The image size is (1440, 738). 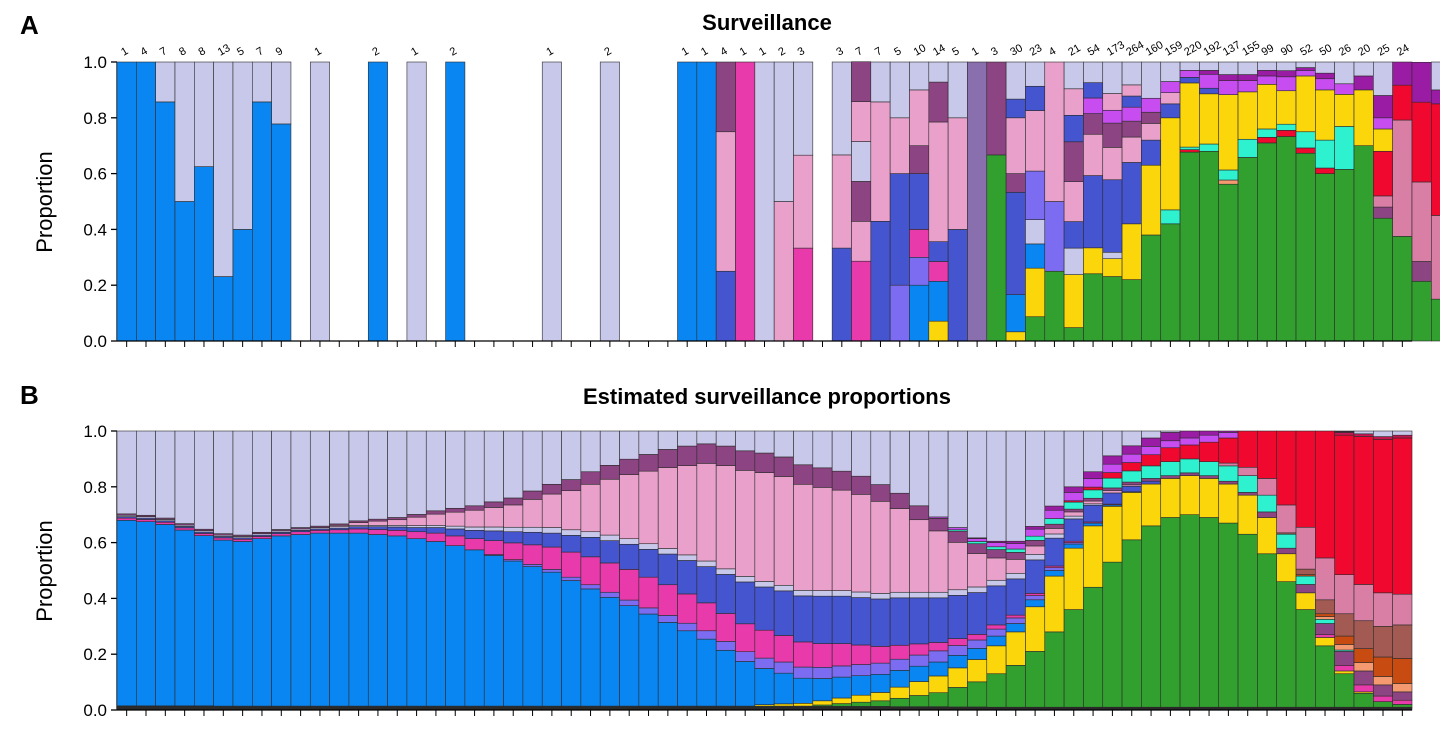 What do you see at coordinates (801, 51) in the screenshot?
I see `count-label: 3` at bounding box center [801, 51].